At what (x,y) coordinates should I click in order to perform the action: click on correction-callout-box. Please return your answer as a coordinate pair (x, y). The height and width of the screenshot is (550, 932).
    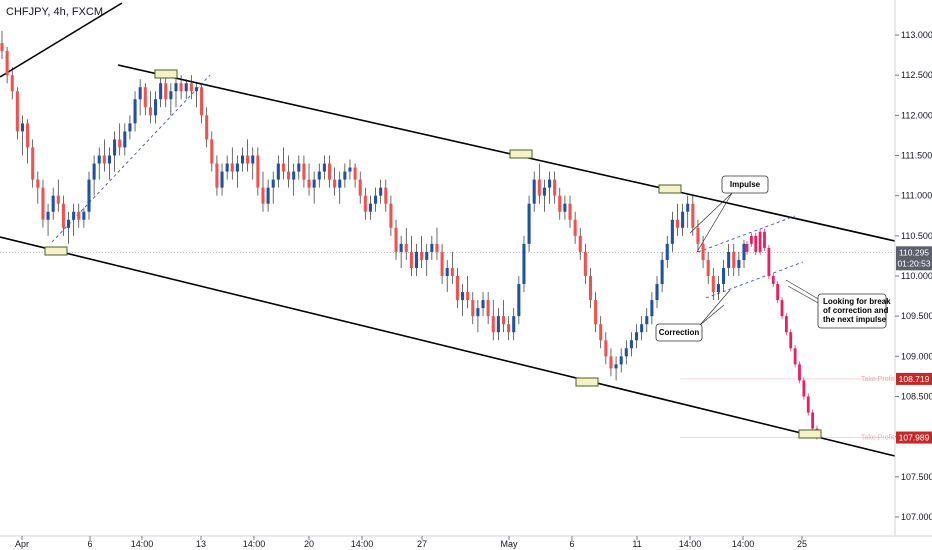
    Looking at the image, I should click on (679, 332).